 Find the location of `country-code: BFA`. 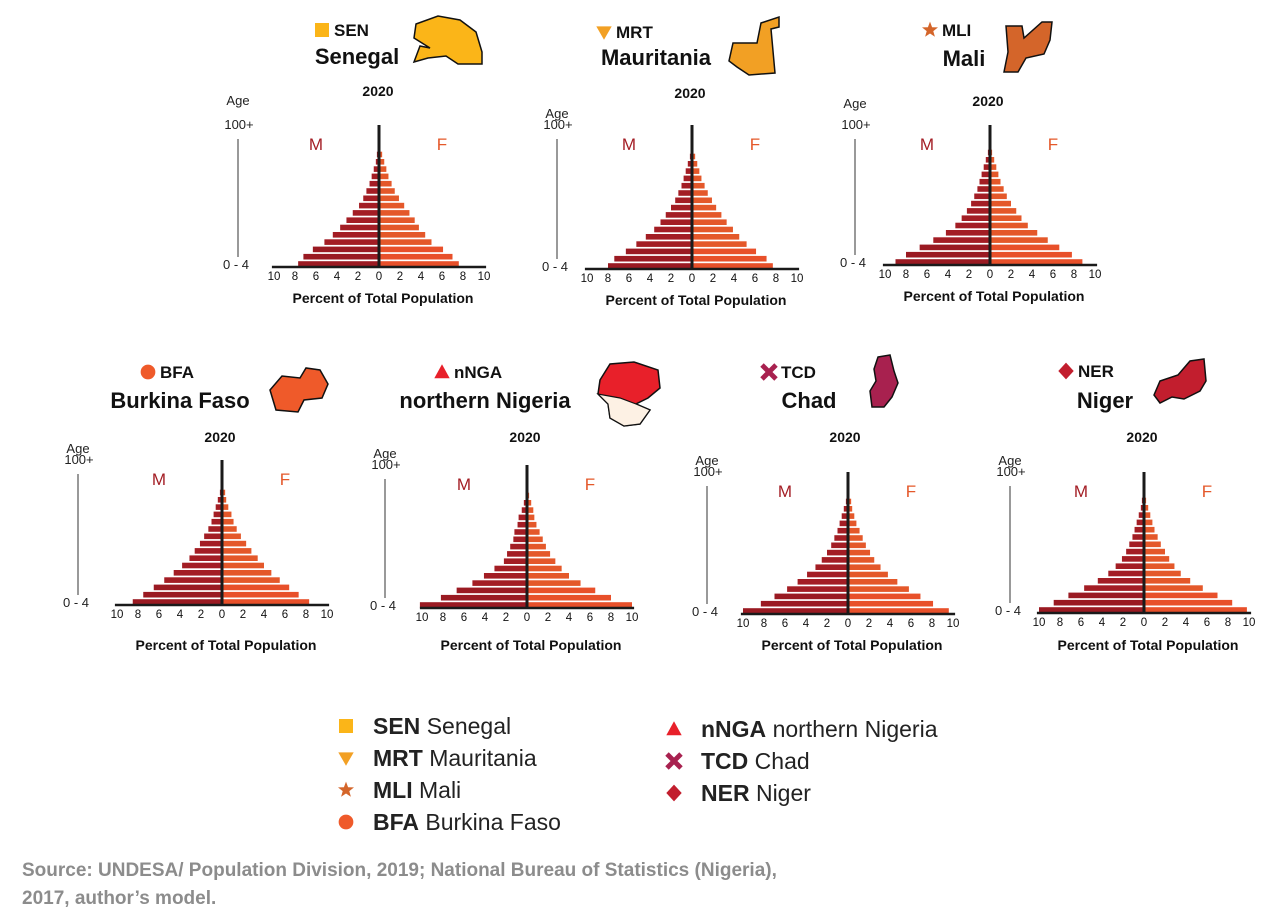

country-code: BFA is located at coordinates (177, 372).